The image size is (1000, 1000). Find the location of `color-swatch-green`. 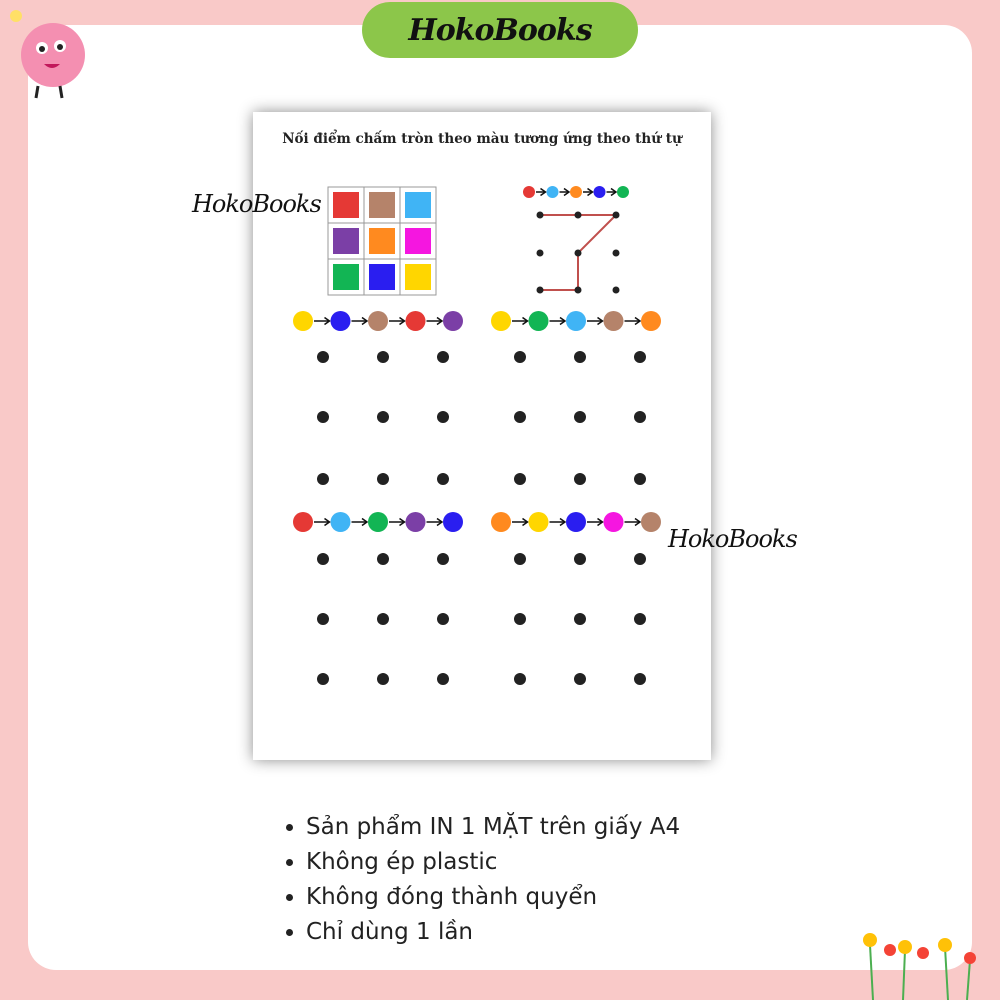

color-swatch-green is located at coordinates (346, 277).